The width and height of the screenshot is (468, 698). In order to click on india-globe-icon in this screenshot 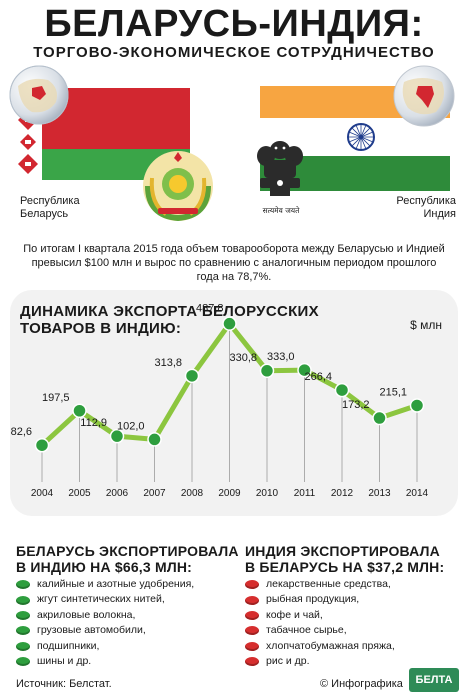, I will do `click(424, 96)`.